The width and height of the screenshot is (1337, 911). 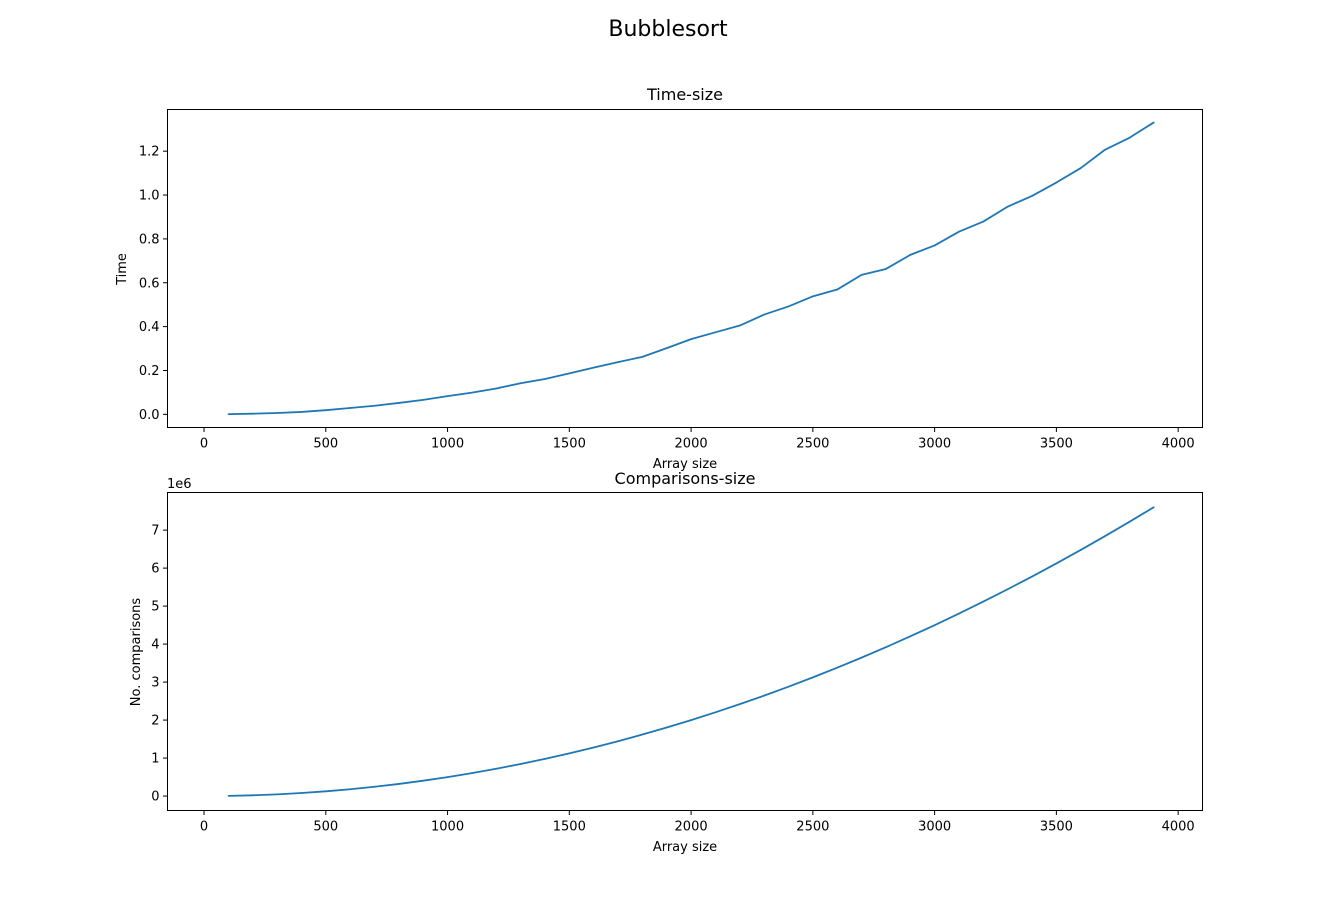 I want to click on time-size-xlabel: Array size, so click(x=685, y=464).